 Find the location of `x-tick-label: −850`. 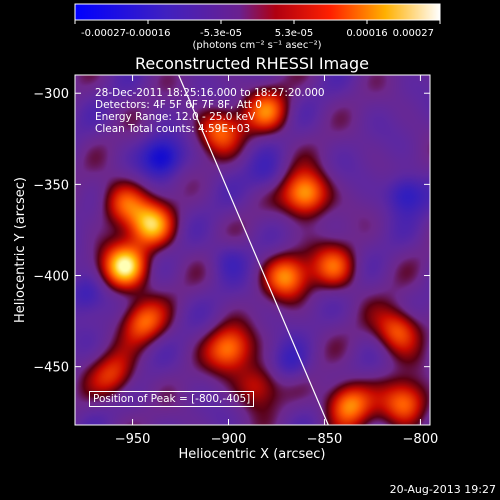

x-tick-label: −850 is located at coordinates (325, 439).